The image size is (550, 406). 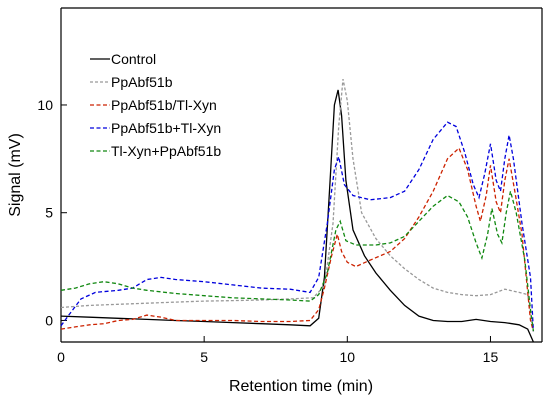 I want to click on x-tick-label: 15, so click(x=491, y=357).